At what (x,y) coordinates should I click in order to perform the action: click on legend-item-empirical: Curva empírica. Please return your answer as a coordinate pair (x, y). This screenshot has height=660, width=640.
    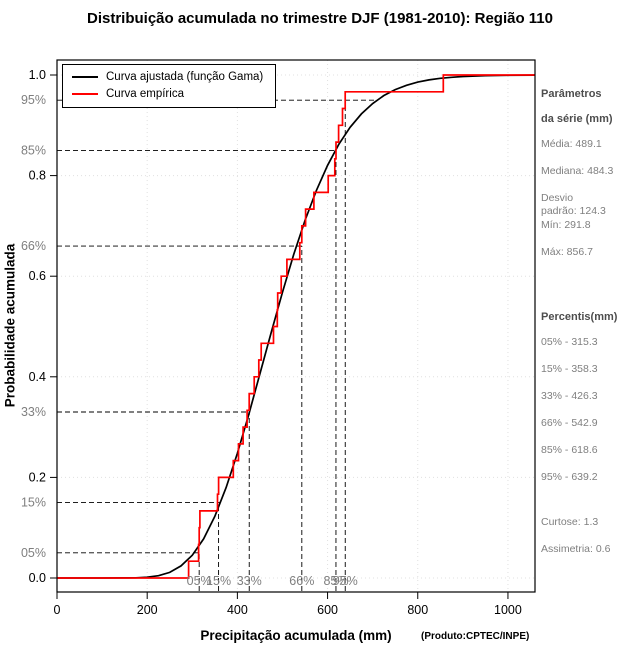
    Looking at the image, I should click on (167, 94).